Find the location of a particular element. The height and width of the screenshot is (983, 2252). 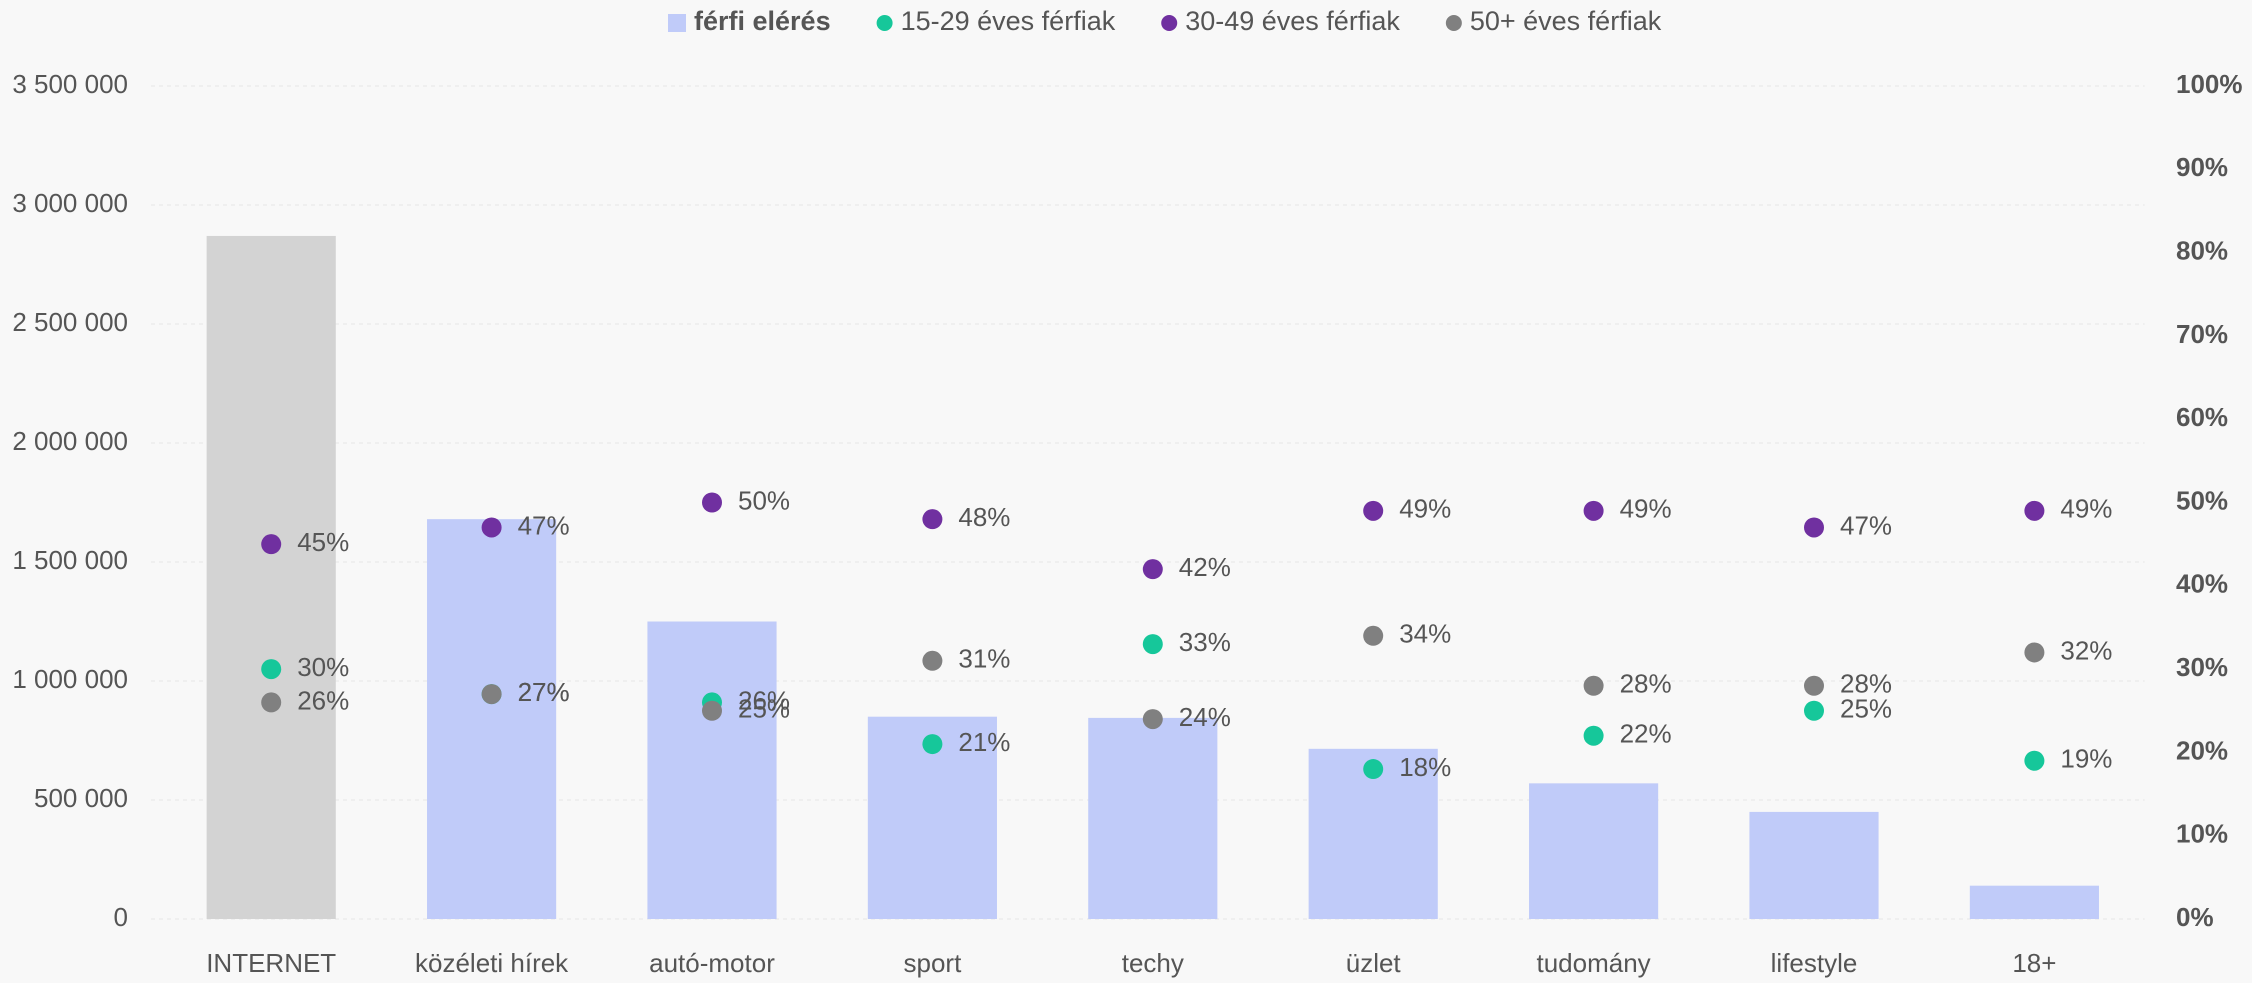

y2-tick-label: 90% is located at coordinates (2202, 167).